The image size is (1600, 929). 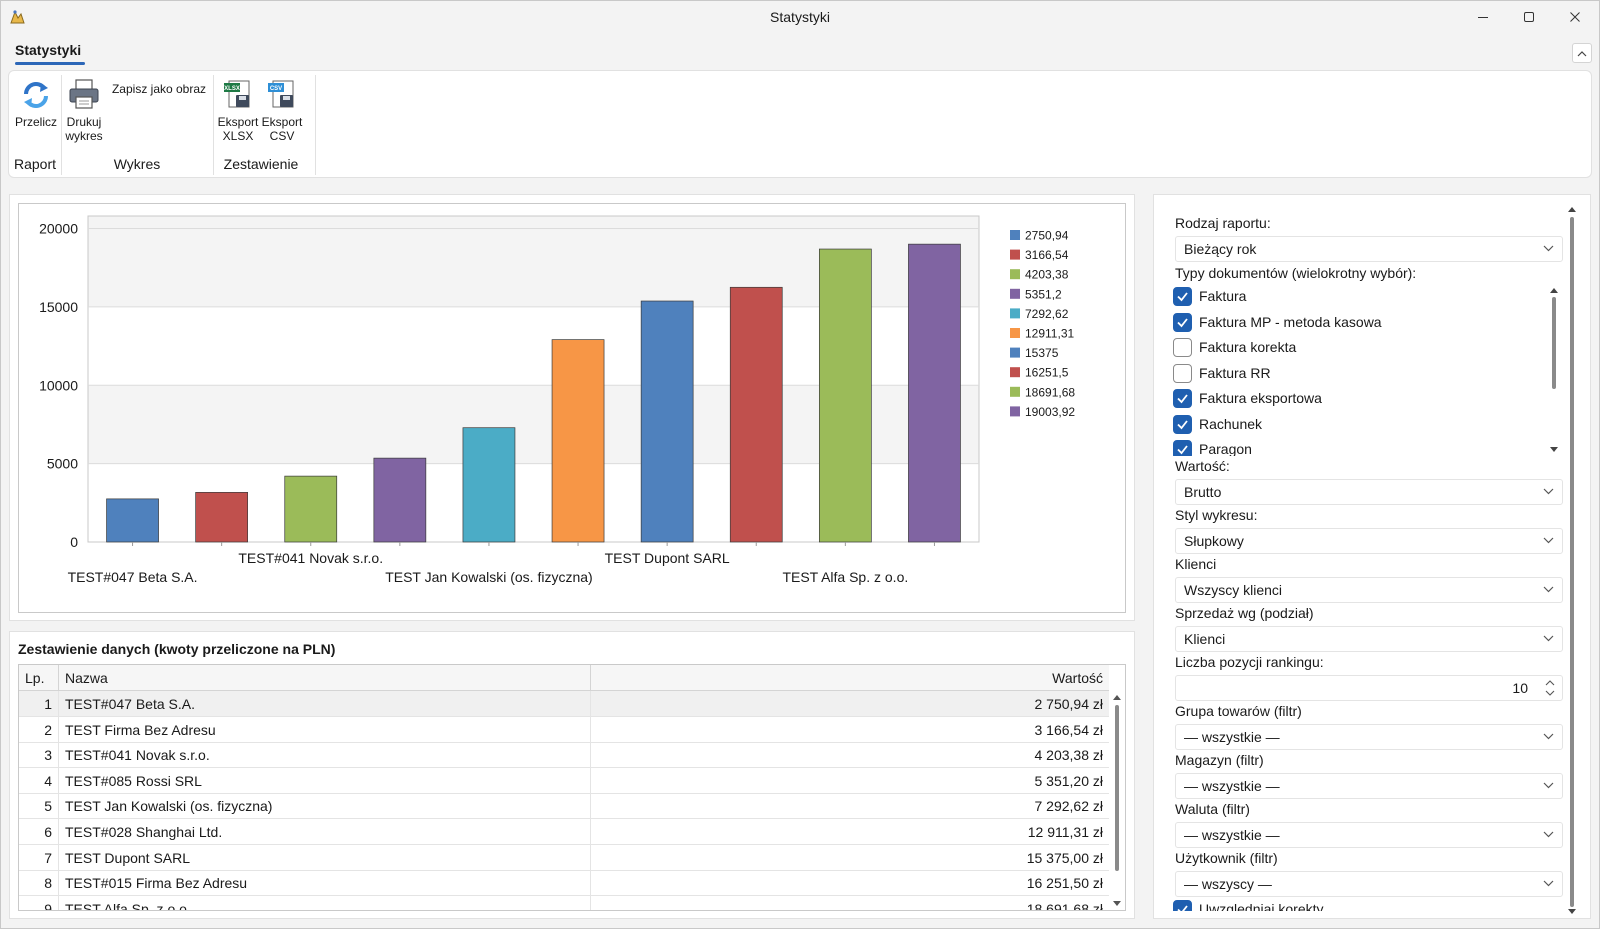 What do you see at coordinates (564, 704) in the screenshot?
I see `table-row: 1 TEST#047 Beta S.A. 2 750,94 zł` at bounding box center [564, 704].